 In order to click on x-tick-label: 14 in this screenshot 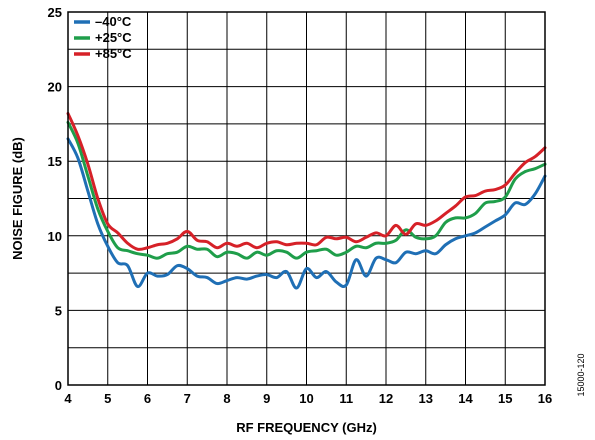, I will do `click(465, 398)`.